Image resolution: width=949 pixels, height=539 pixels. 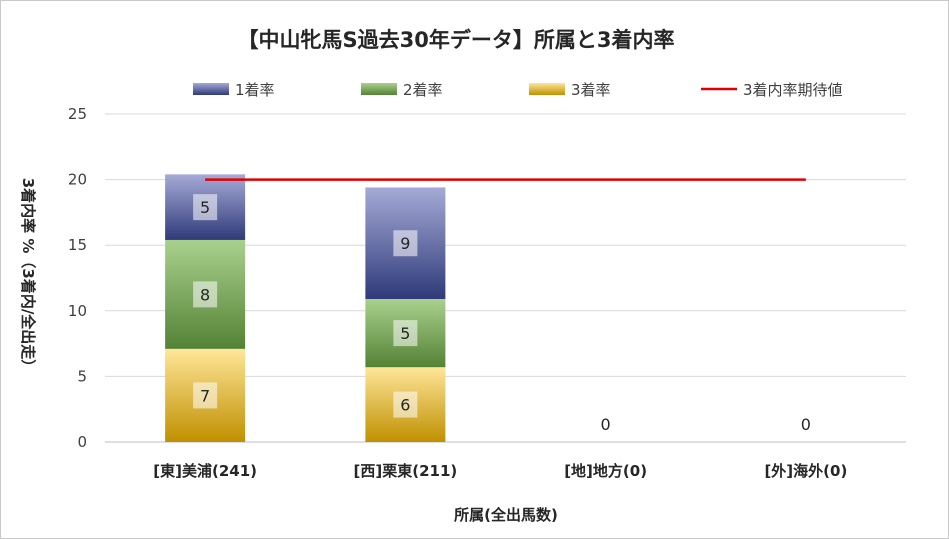 I want to click on y-axis-ticks: 0 5 10 15 20 25, so click(x=77, y=278).